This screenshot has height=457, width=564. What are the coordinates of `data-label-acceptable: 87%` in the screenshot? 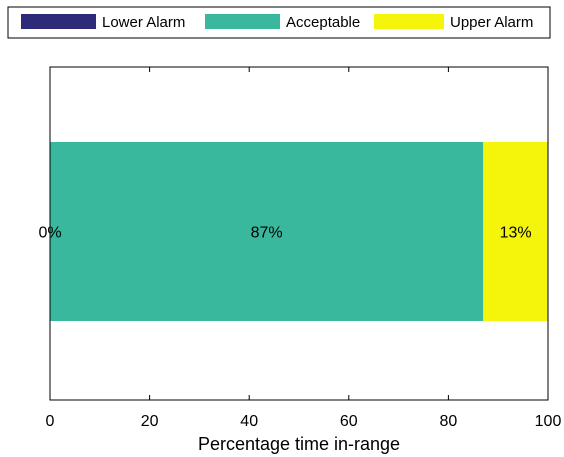 It's located at (267, 233).